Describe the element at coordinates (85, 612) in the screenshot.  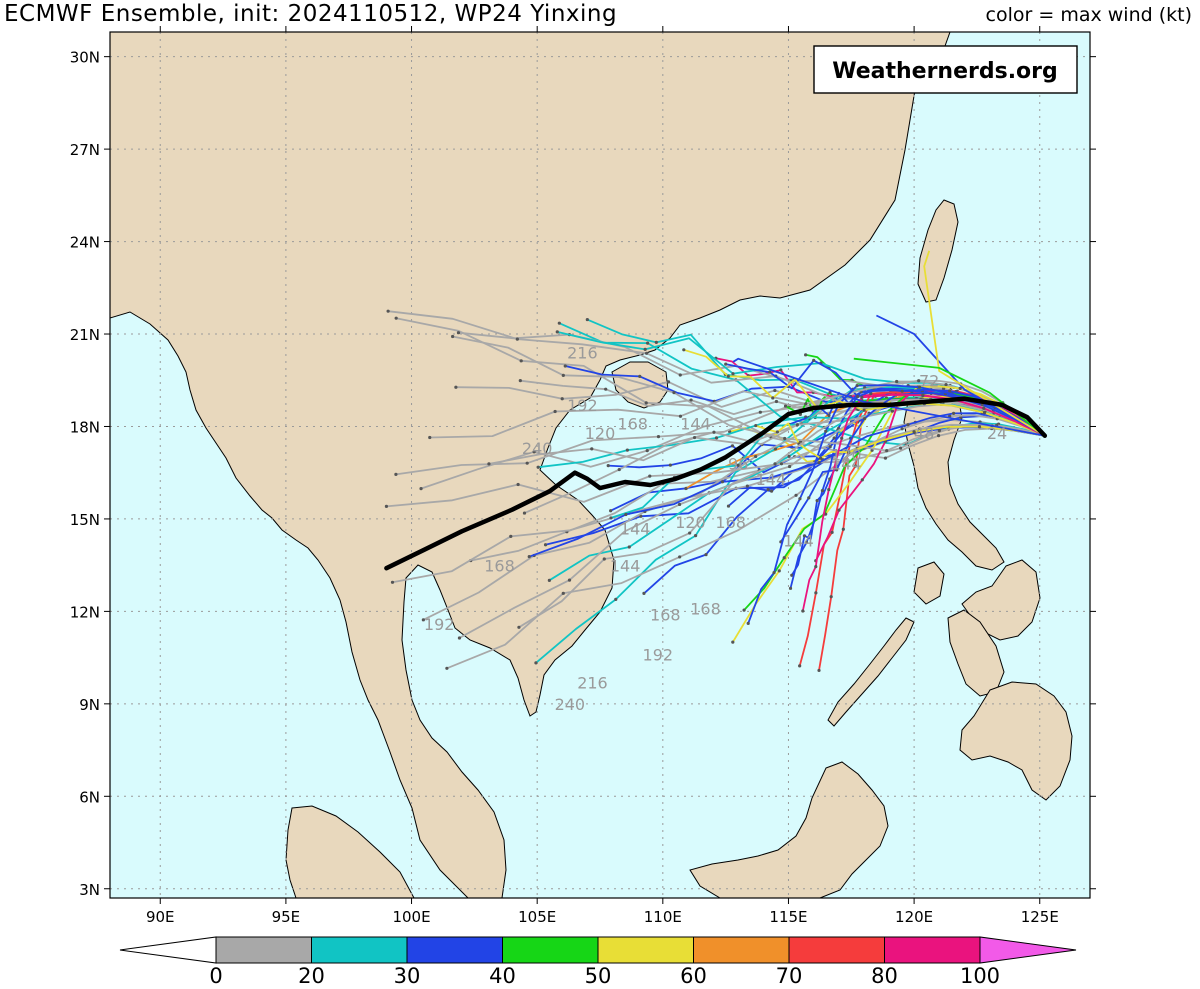
I see `lat-tick-label: 12N` at that location.